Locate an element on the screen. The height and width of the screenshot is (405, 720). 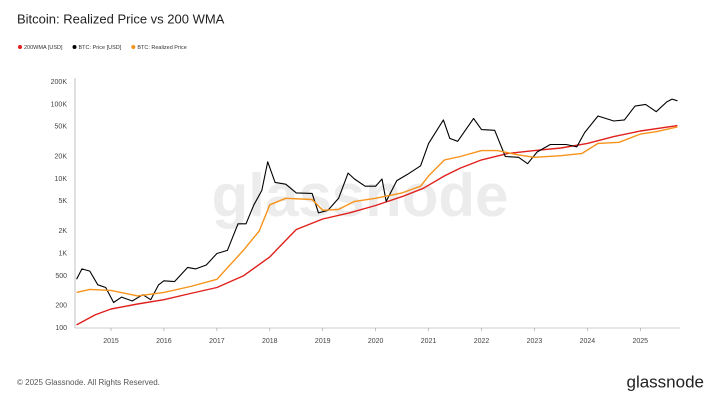
x-tick-label: 2017 is located at coordinates (217, 341).